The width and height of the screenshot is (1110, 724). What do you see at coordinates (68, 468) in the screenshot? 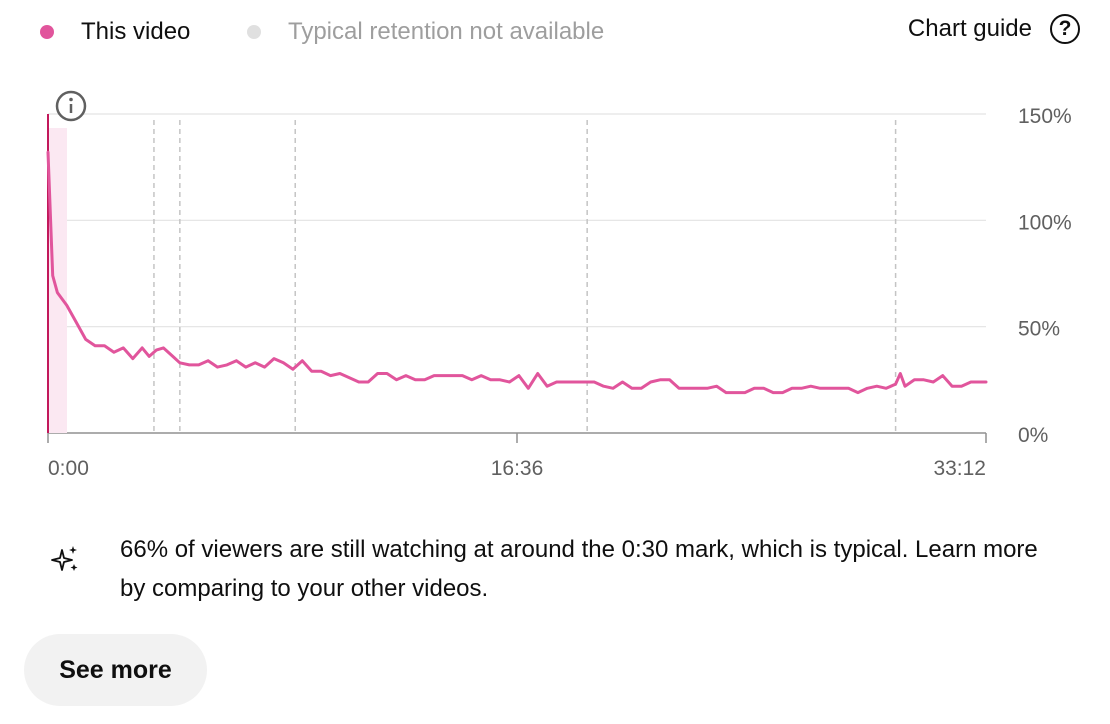
I see `x-tick-label: 0:00` at bounding box center [68, 468].